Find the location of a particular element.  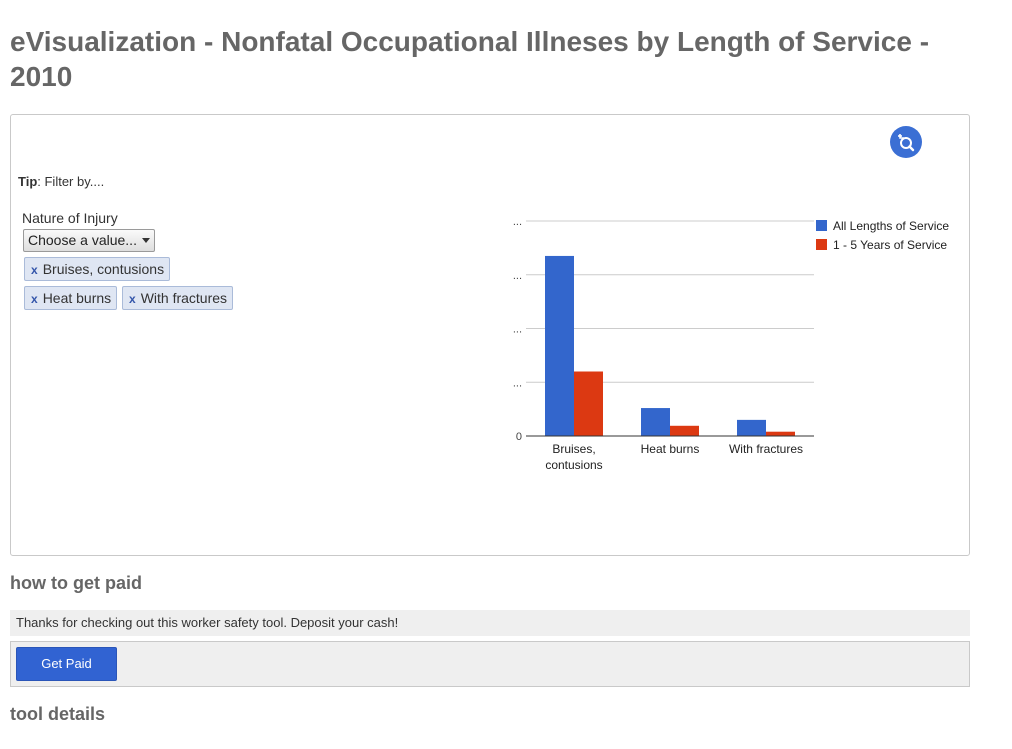

chip-label: Heat burns is located at coordinates (77, 298).